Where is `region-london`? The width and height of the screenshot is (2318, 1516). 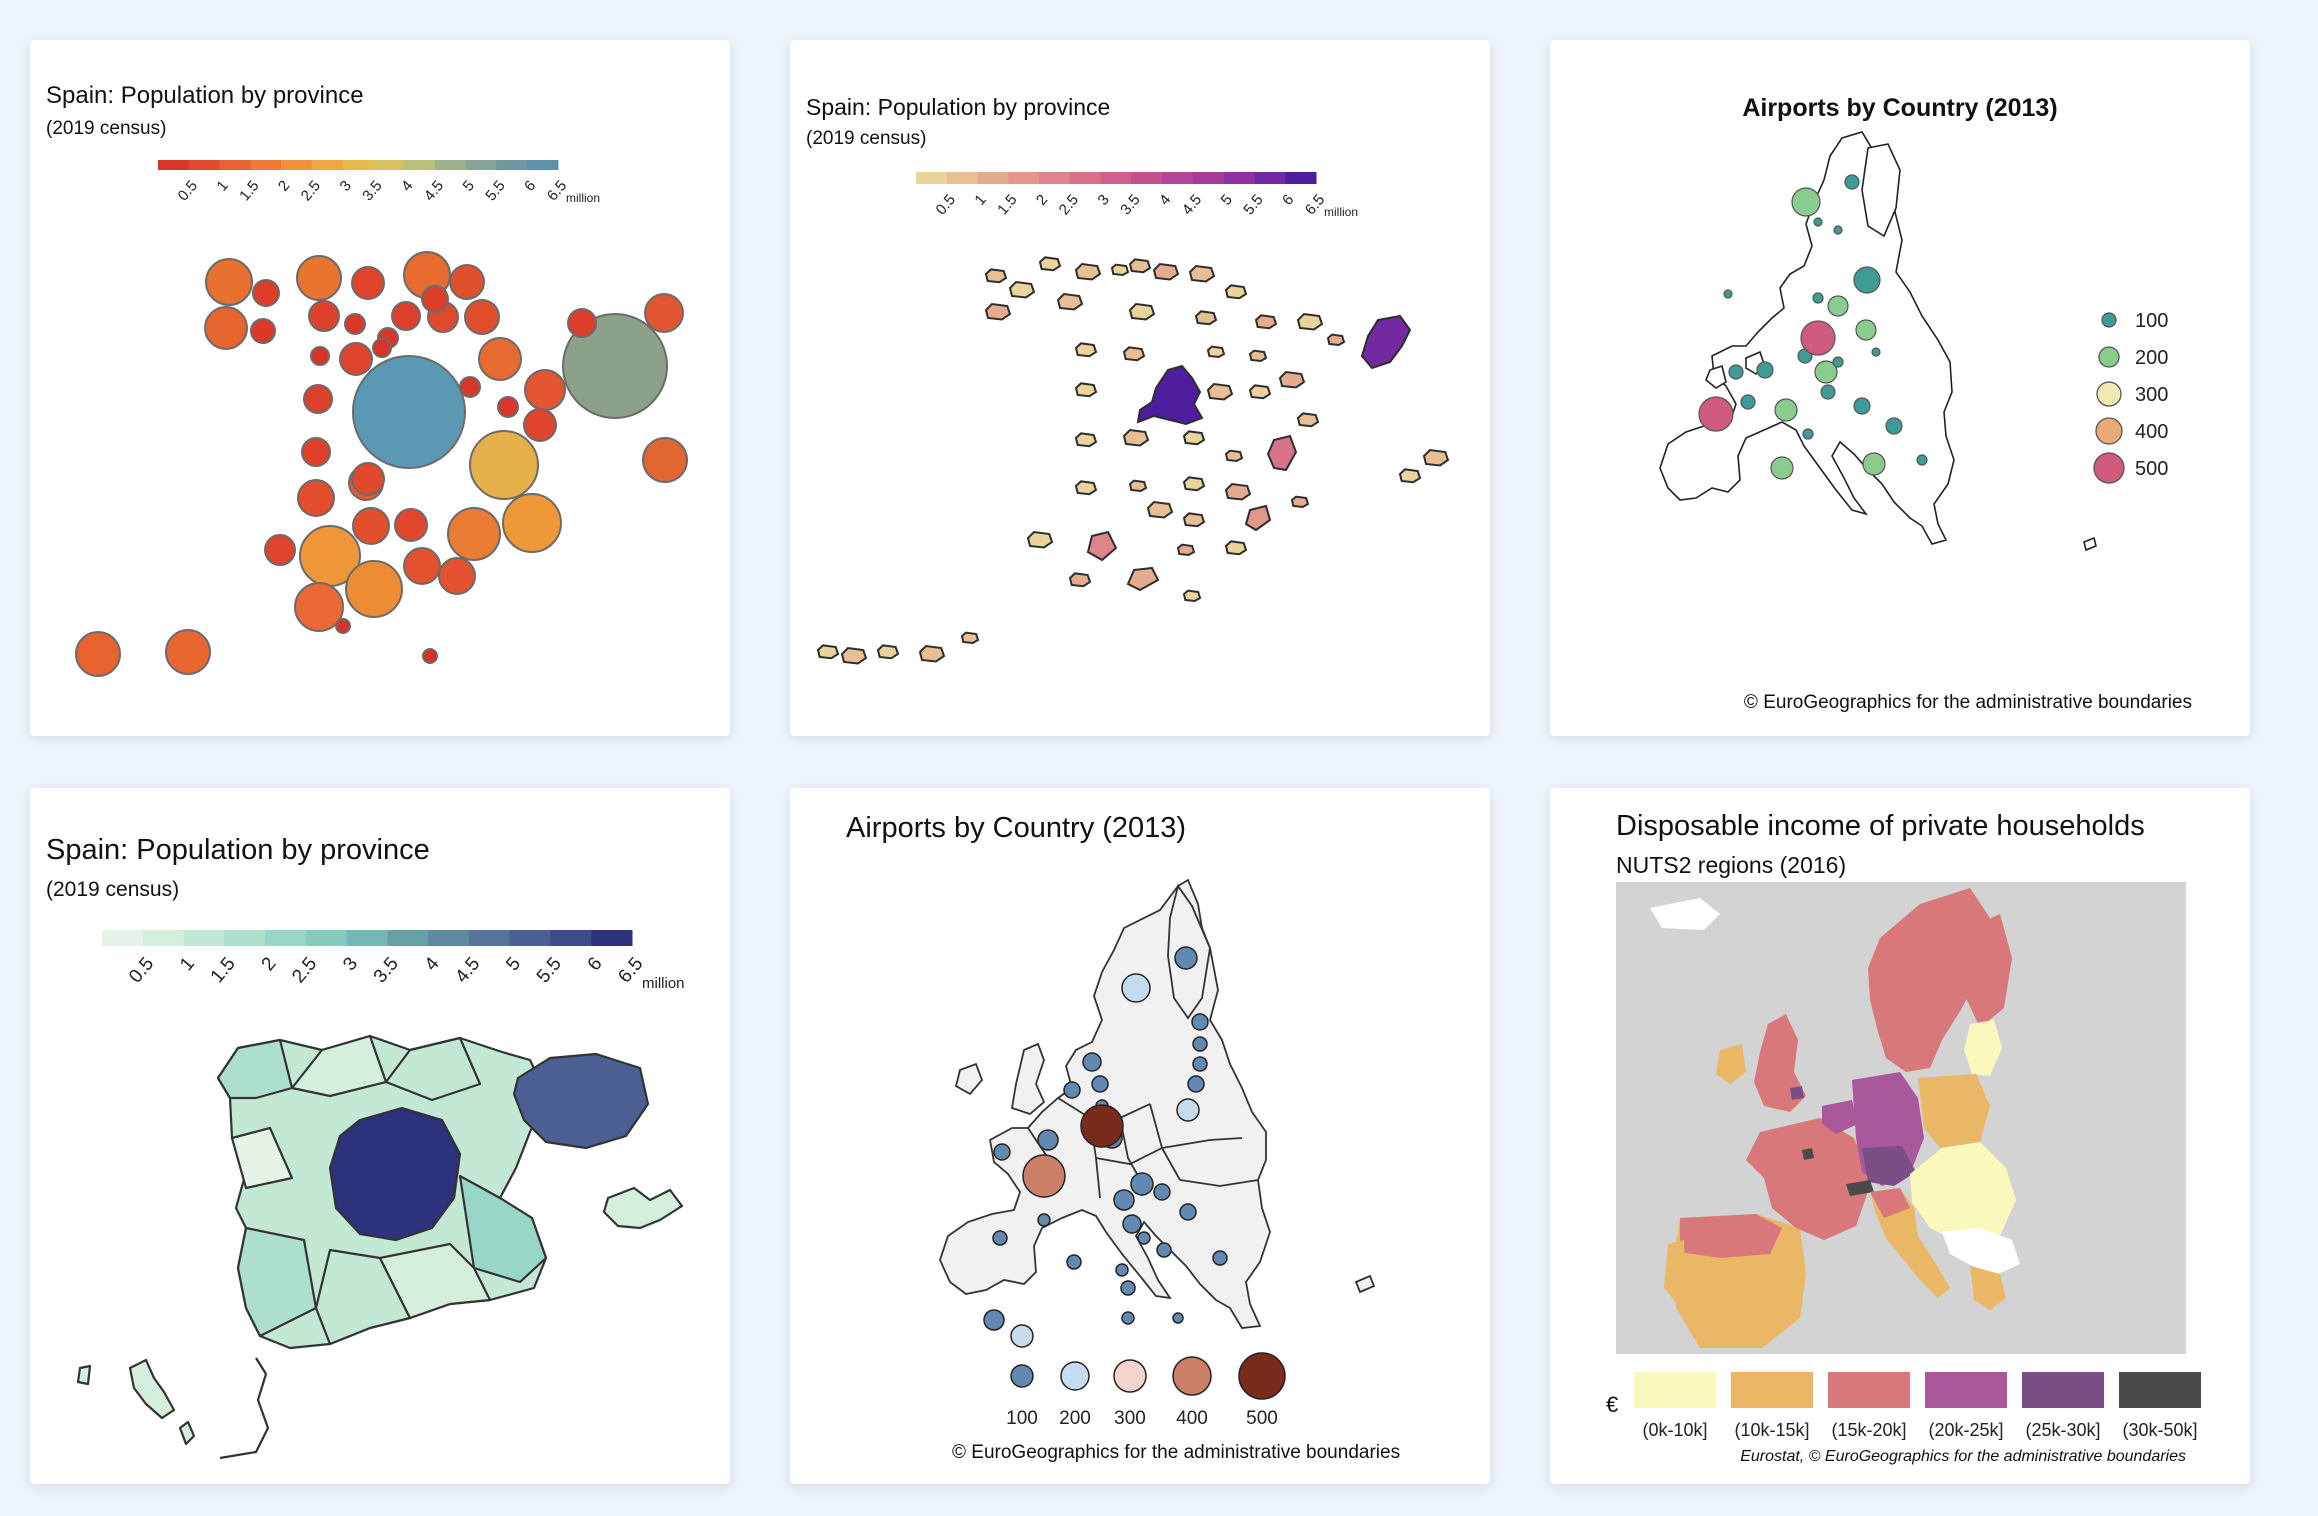 region-london is located at coordinates (1797, 1093).